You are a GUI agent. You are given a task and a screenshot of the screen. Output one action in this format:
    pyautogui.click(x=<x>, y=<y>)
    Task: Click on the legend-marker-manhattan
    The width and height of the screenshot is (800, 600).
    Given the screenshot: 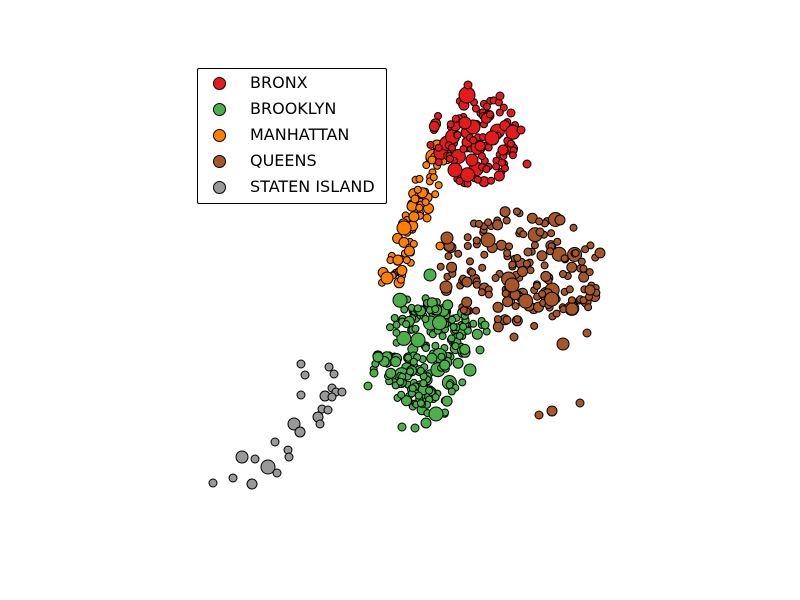 What is the action you would take?
    pyautogui.click(x=219, y=135)
    